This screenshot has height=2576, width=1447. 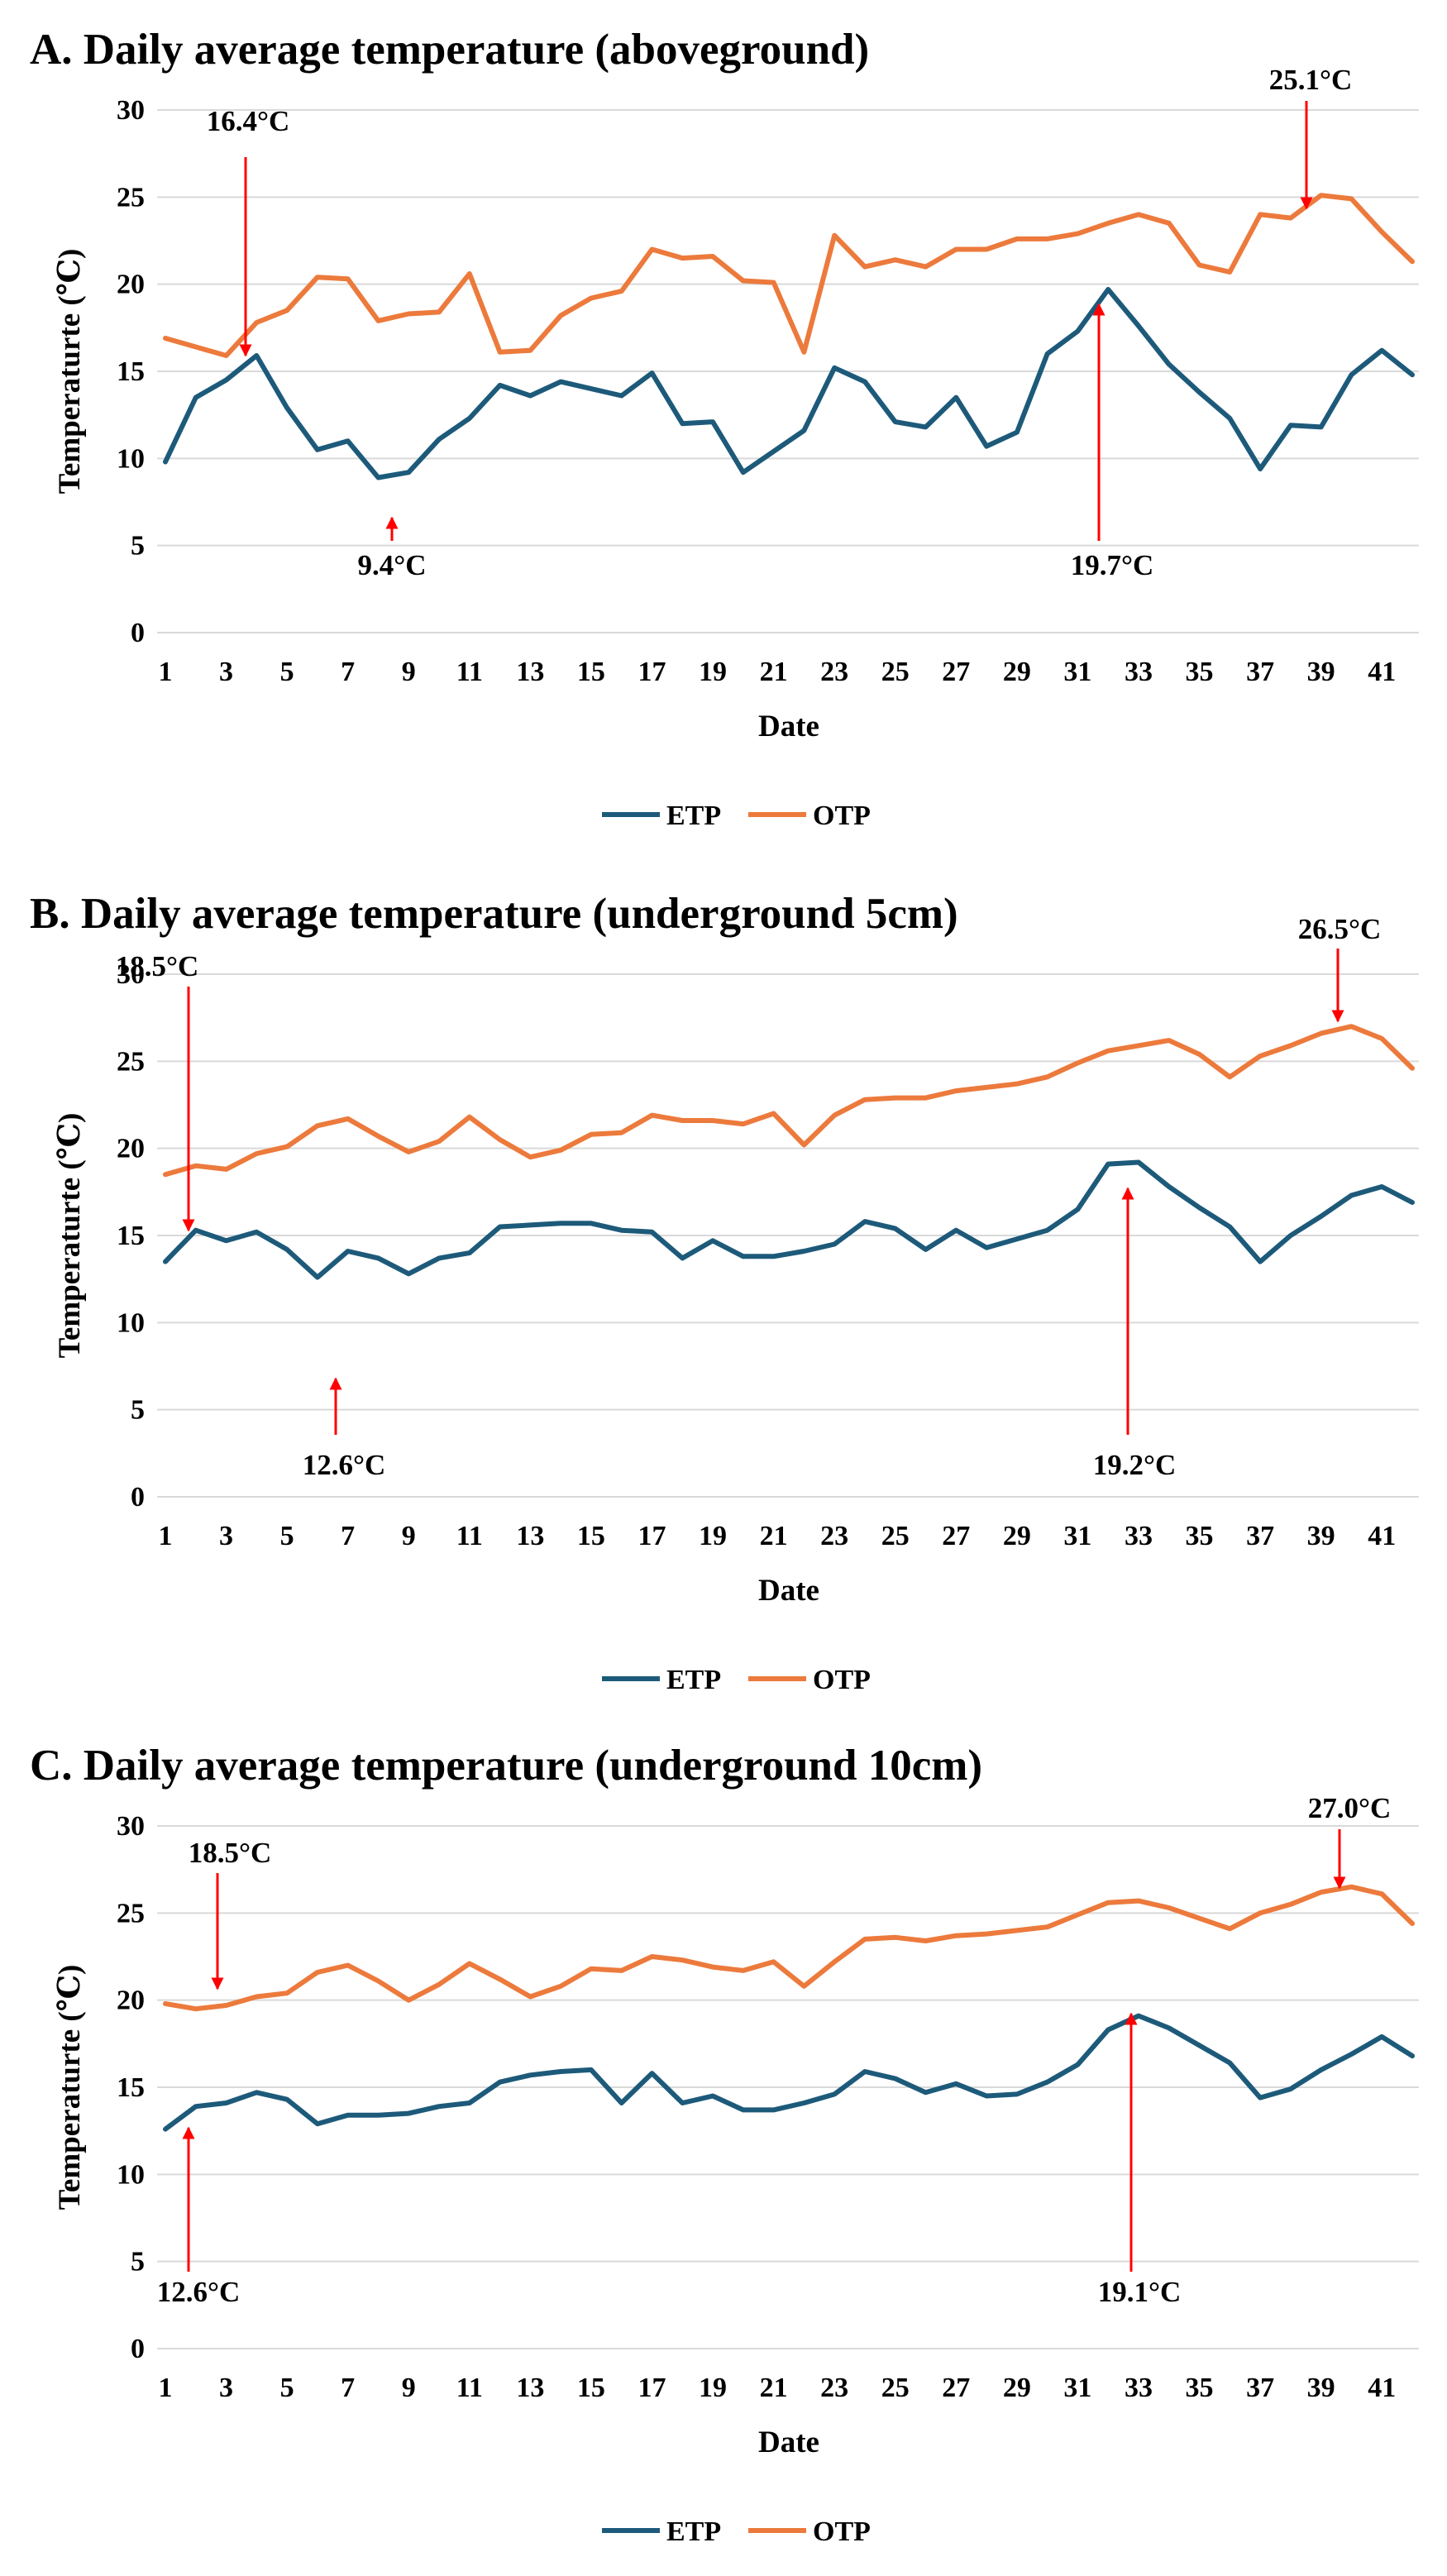 I want to click on x-tick-label: 31, so click(x=1077, y=1536).